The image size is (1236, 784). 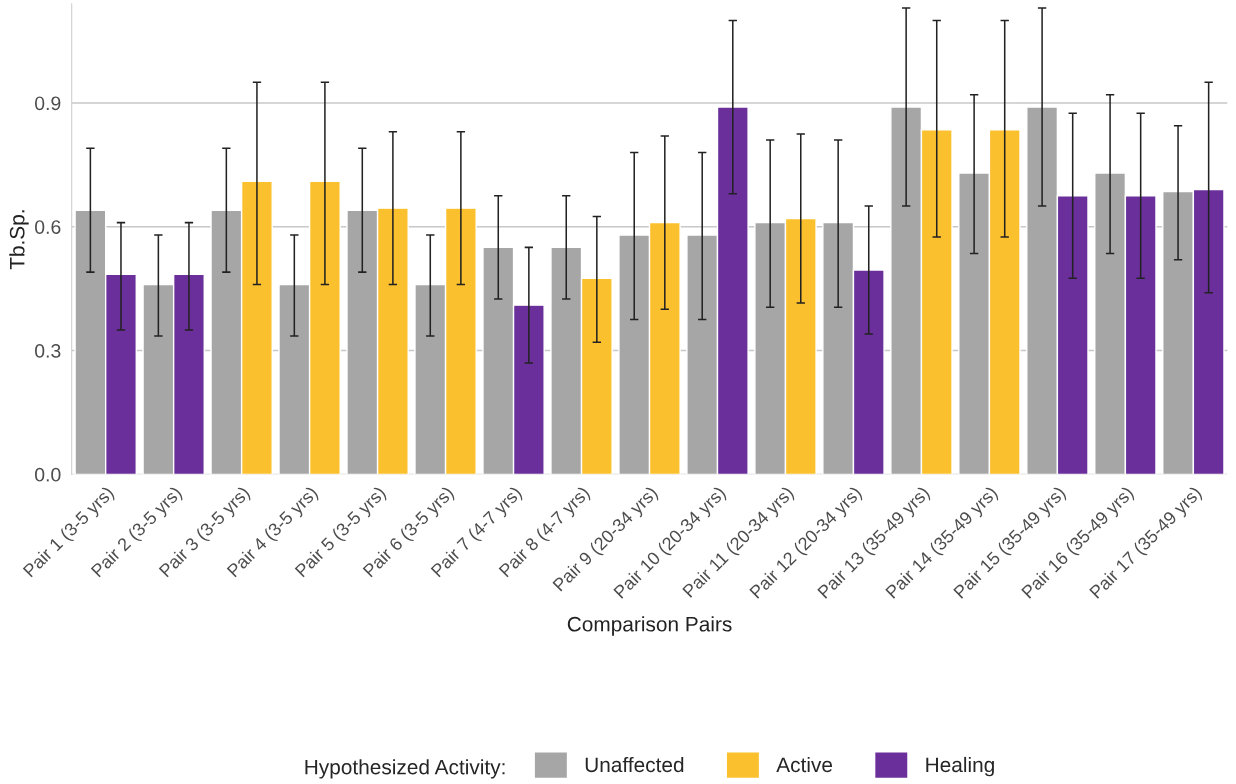 What do you see at coordinates (48, 474) in the screenshot?
I see `y-tick-label: 0.0` at bounding box center [48, 474].